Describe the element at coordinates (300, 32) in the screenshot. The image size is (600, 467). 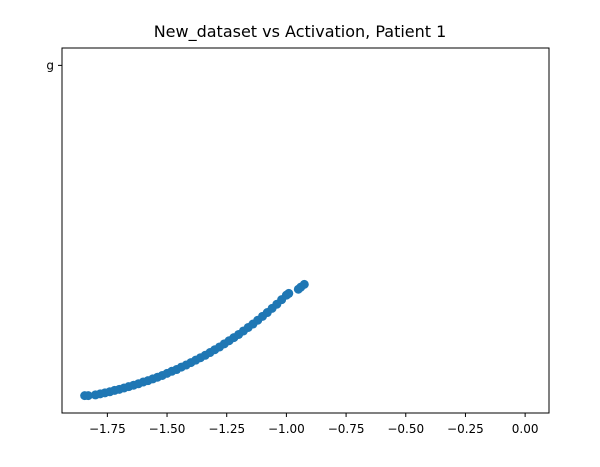
I see `chart-title: New_dataset vs Activation, Patient 1` at that location.